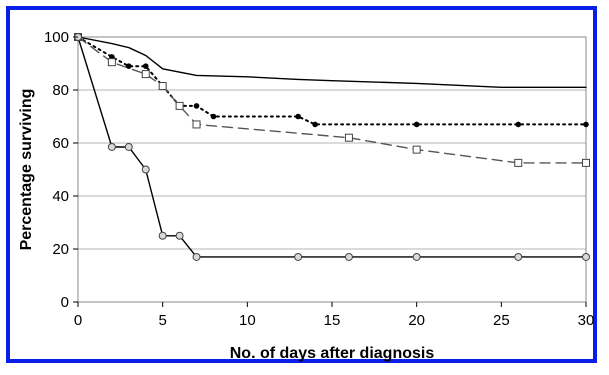 The width and height of the screenshot is (609, 375). I want to click on x-axis-title: No. of days after diagnosis, so click(332, 353).